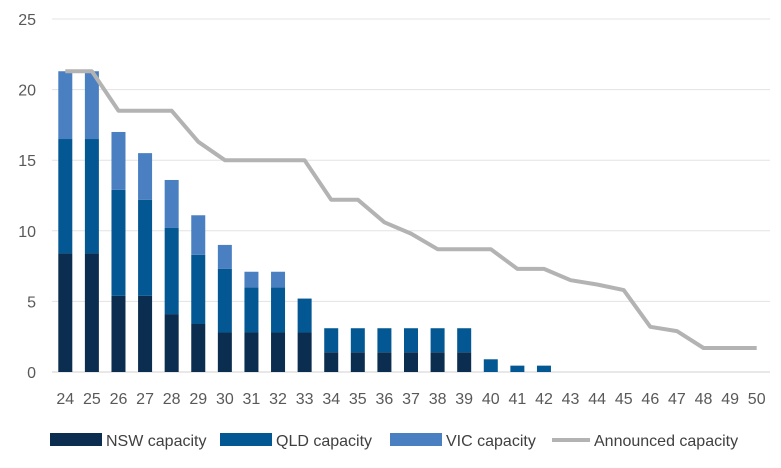 This screenshot has height=468, width=781. Describe the element at coordinates (331, 399) in the screenshot. I see `x-tick-label: 34` at that location.